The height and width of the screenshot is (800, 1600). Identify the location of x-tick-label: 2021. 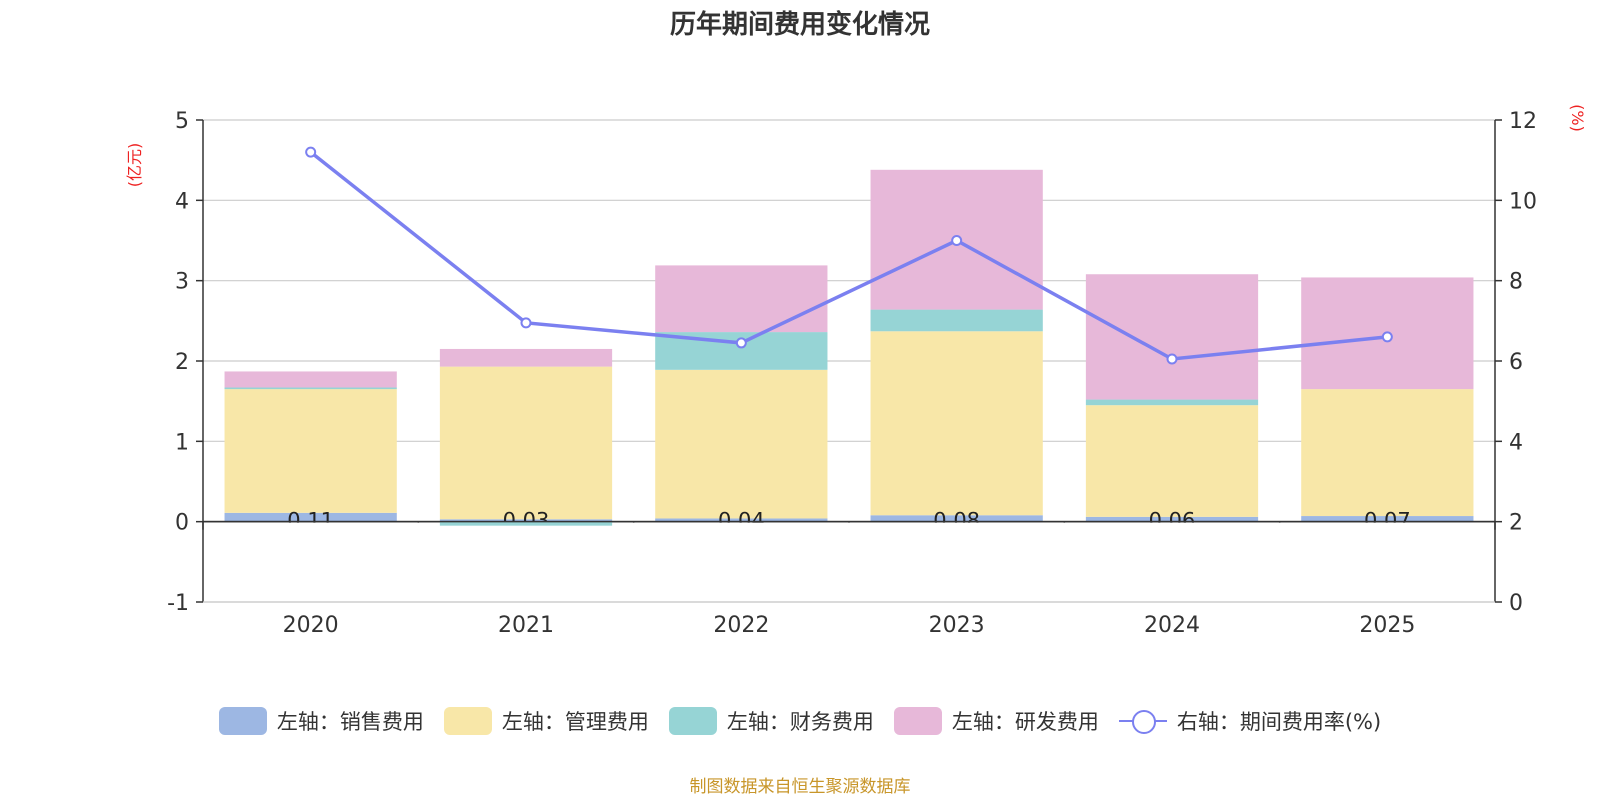
(526, 625).